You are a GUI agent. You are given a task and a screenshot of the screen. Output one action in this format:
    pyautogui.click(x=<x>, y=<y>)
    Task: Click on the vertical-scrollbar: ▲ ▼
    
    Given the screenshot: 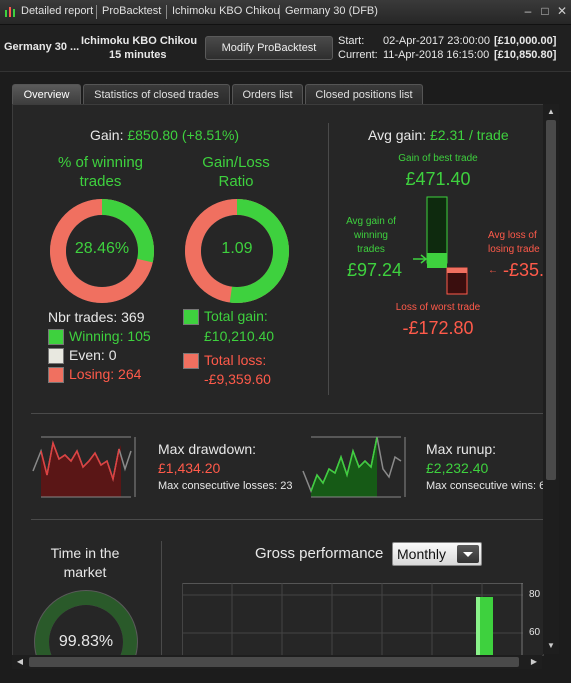 What is the action you would take?
    pyautogui.click(x=551, y=379)
    